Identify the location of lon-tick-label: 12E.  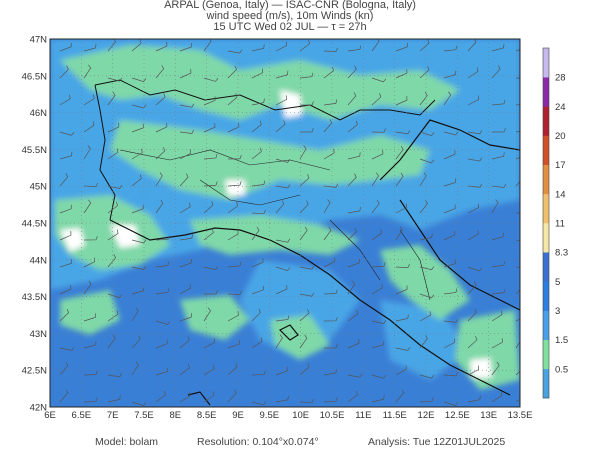
(426, 415).